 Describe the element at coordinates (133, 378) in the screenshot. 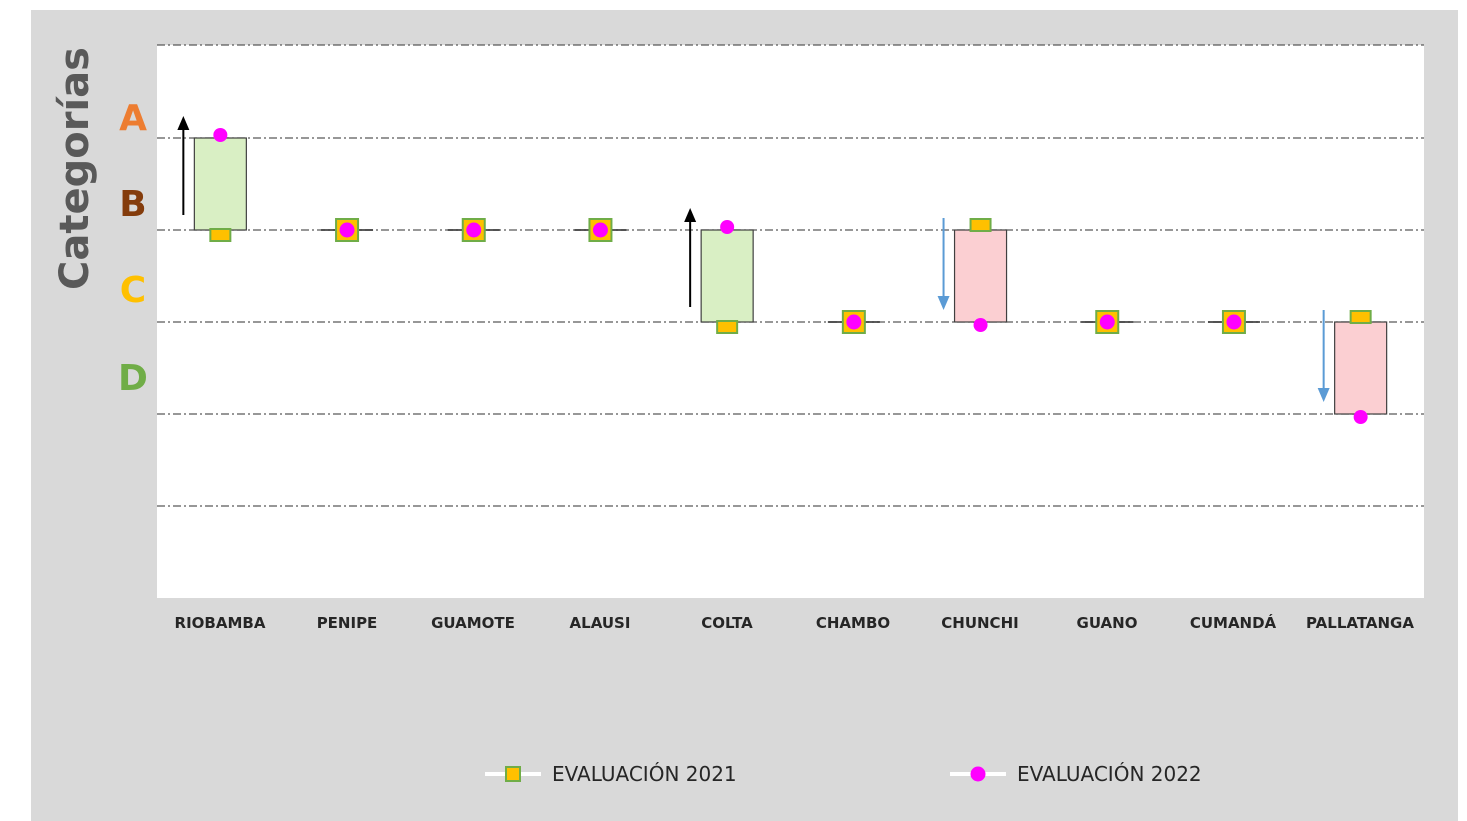

I see `category-label-d: D` at that location.